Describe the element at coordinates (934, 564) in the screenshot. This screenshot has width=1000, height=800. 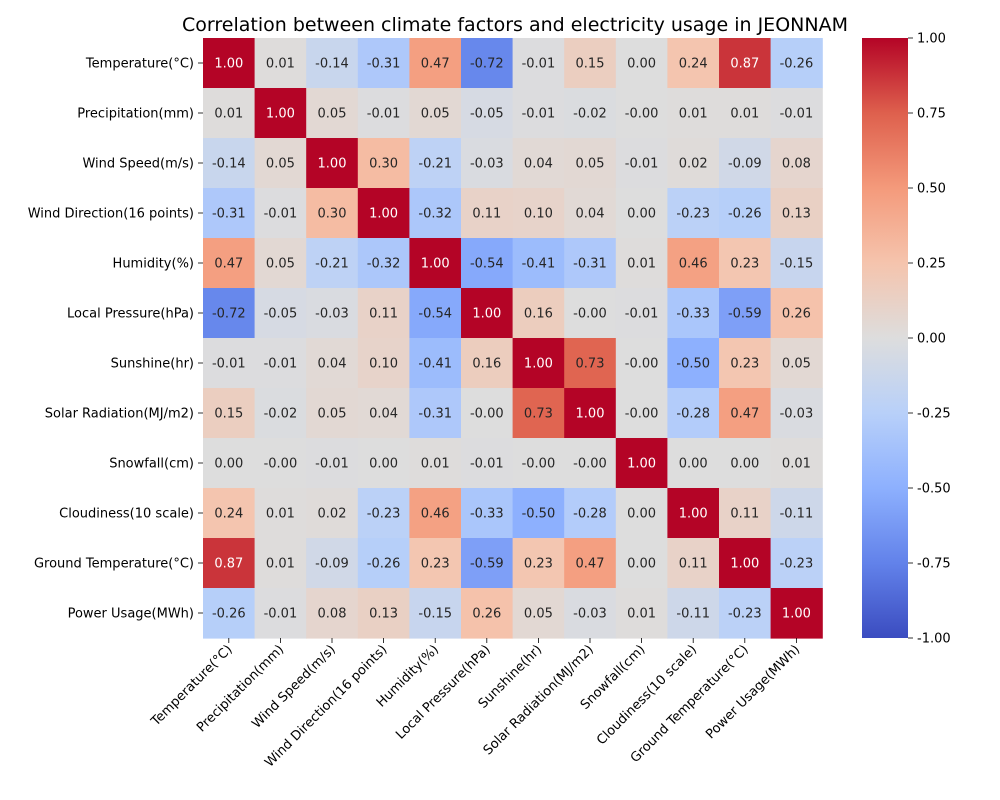
I see `colorbar-tick-label: -0.75` at that location.